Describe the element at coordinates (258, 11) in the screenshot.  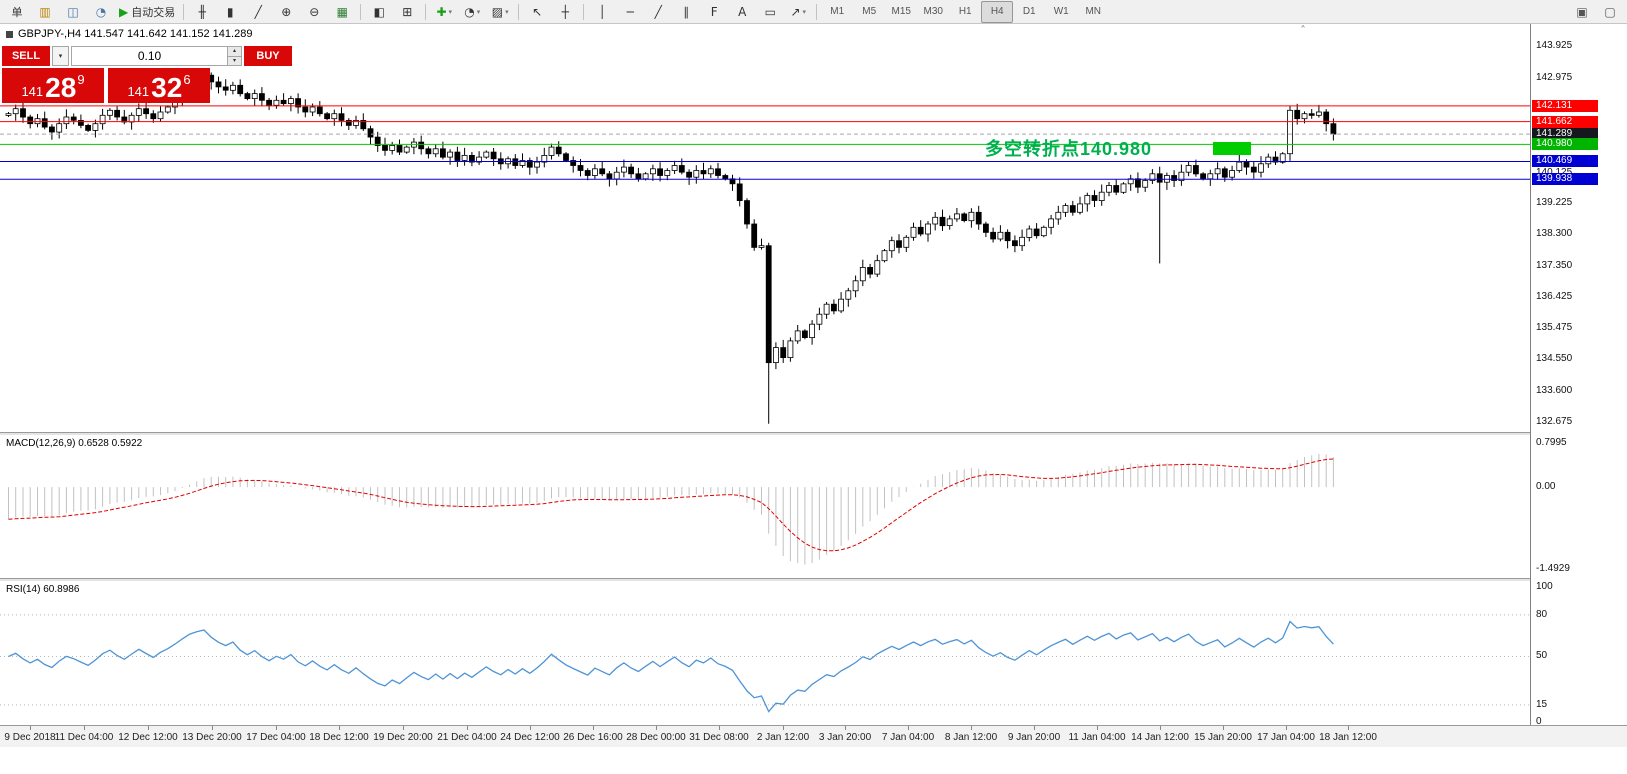
I see `line-chart-icon: ╱` at that location.